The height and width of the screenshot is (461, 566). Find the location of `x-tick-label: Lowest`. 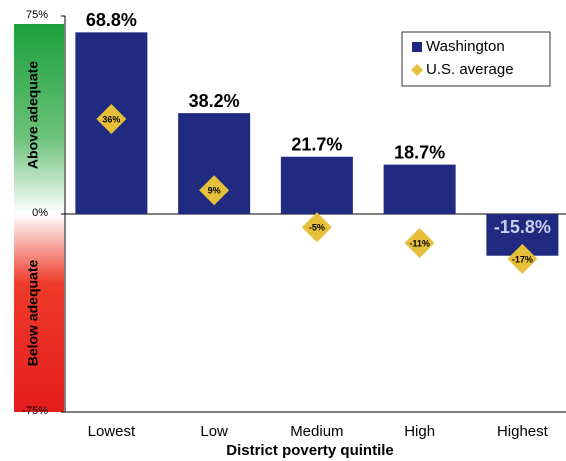

x-tick-label: Lowest is located at coordinates (112, 431).